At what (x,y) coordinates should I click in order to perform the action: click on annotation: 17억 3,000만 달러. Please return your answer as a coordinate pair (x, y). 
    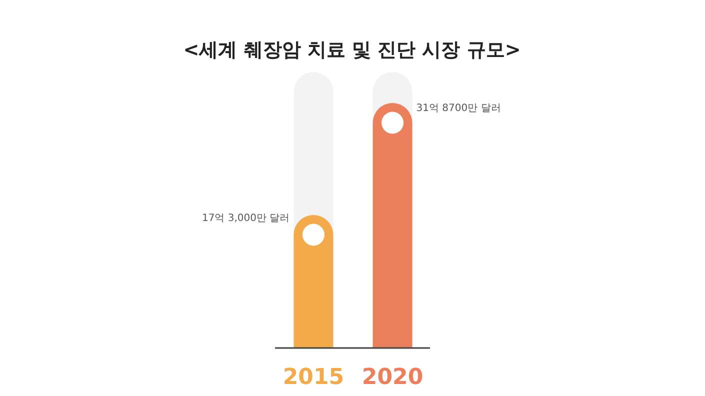
    Looking at the image, I should click on (246, 218).